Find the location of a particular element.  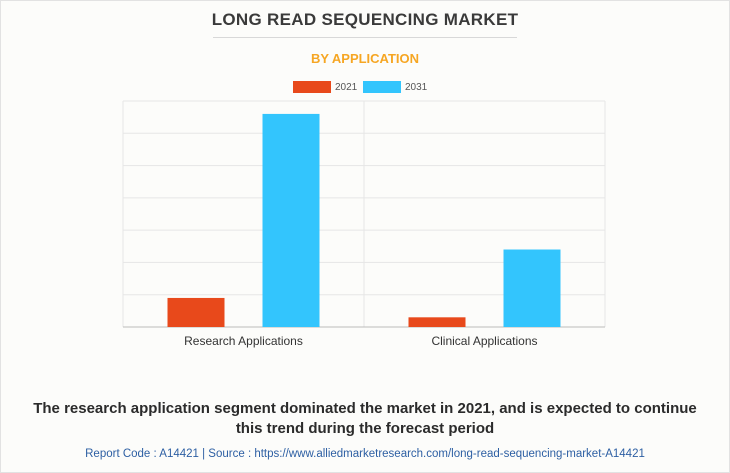

x-tick-label: Research Applications is located at coordinates (243, 341).